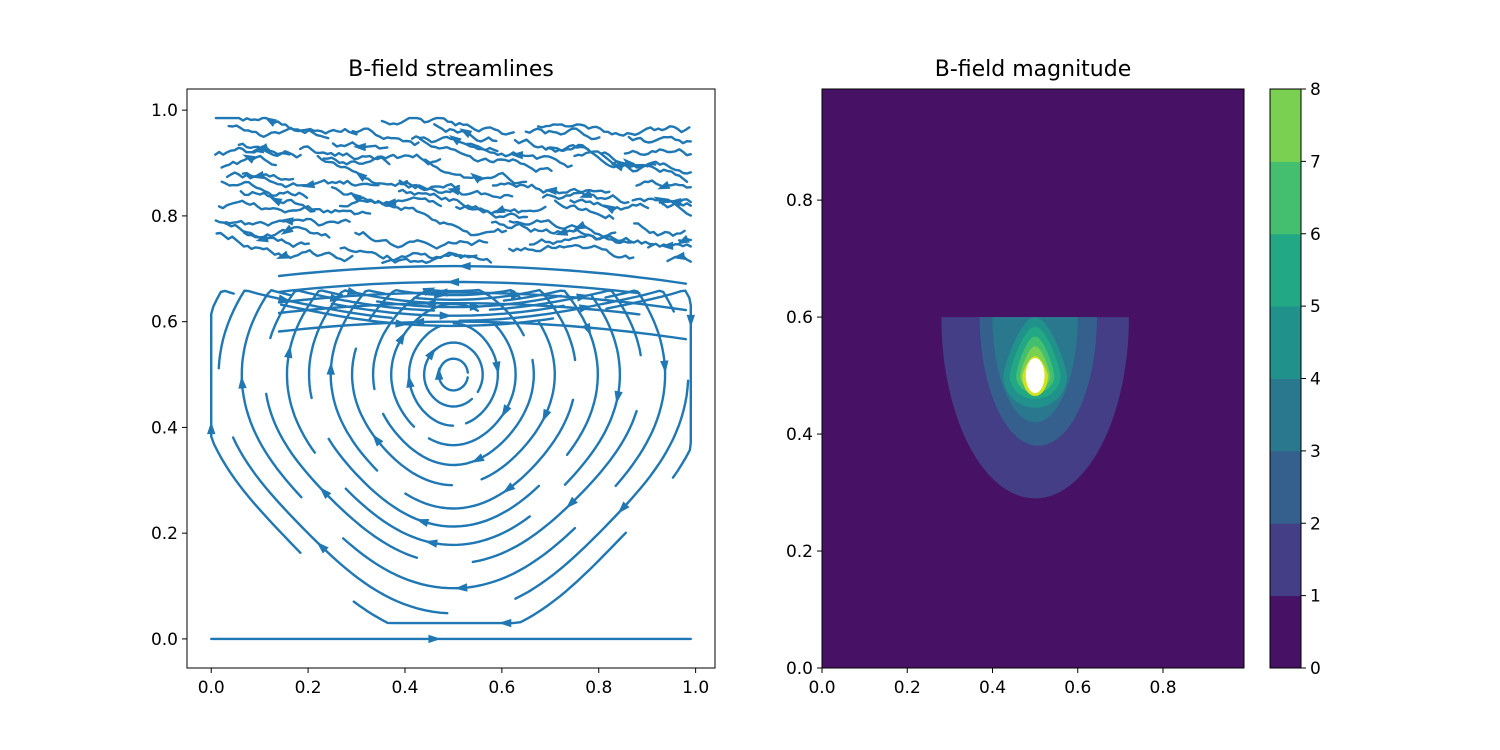  What do you see at coordinates (598, 688) in the screenshot?
I see `x-tick-label: 0.8` at bounding box center [598, 688].